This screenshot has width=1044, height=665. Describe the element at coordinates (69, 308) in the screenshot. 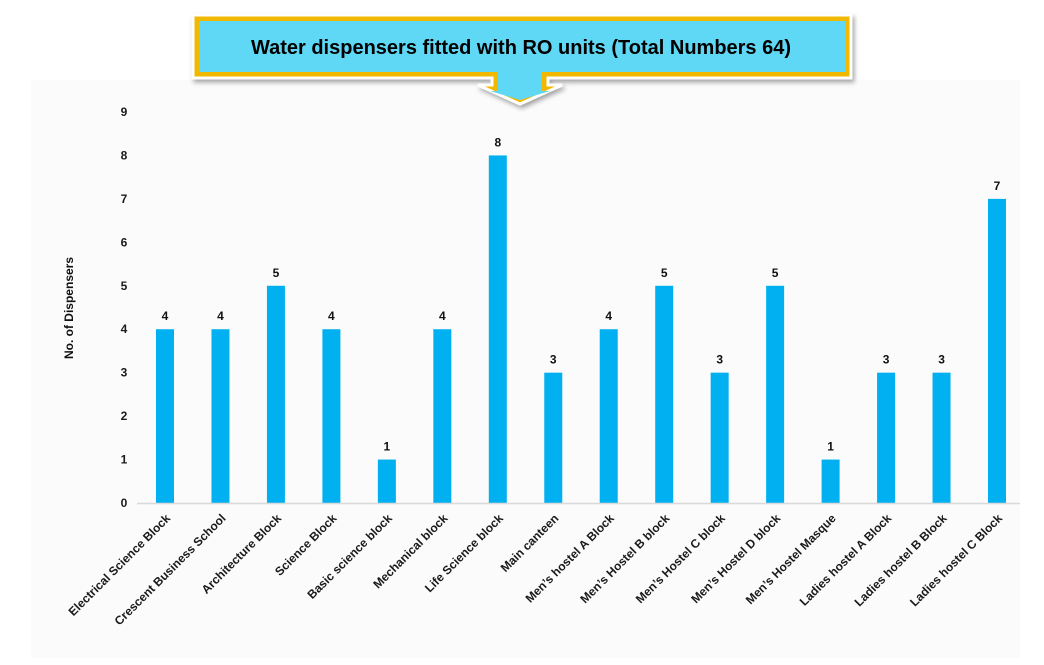

I see `y-axis-title: No. of Dispensers` at that location.